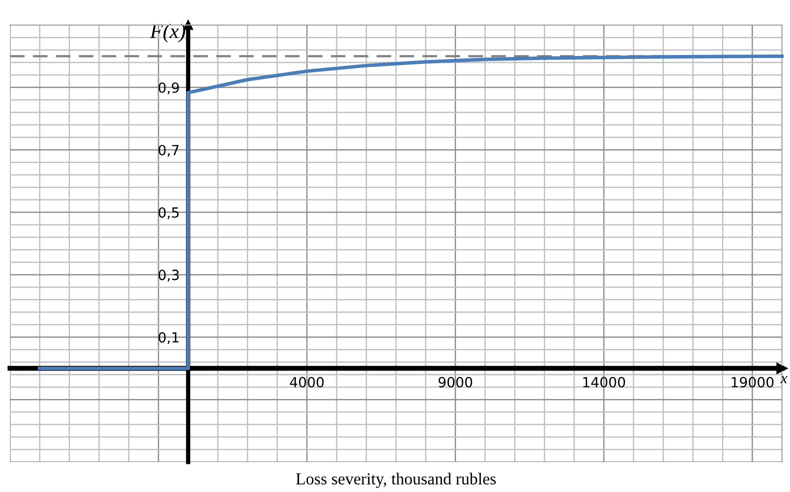  Describe the element at coordinates (604, 382) in the screenshot. I see `x-tick-label: 14000` at that location.